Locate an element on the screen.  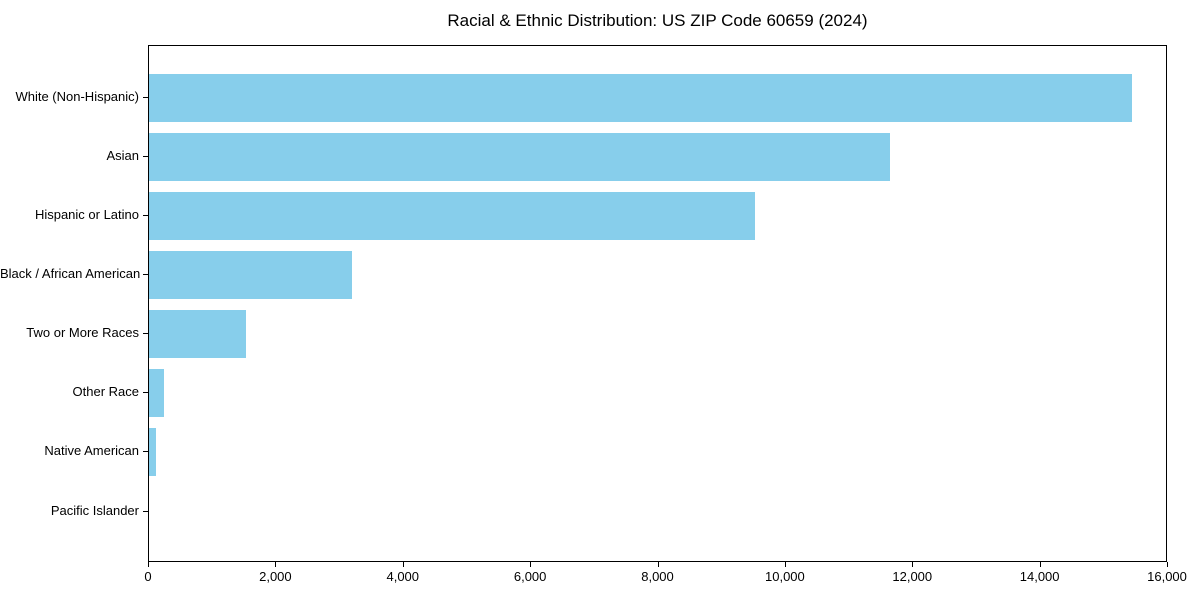
x-tick-label: 10,000 is located at coordinates (784, 576).